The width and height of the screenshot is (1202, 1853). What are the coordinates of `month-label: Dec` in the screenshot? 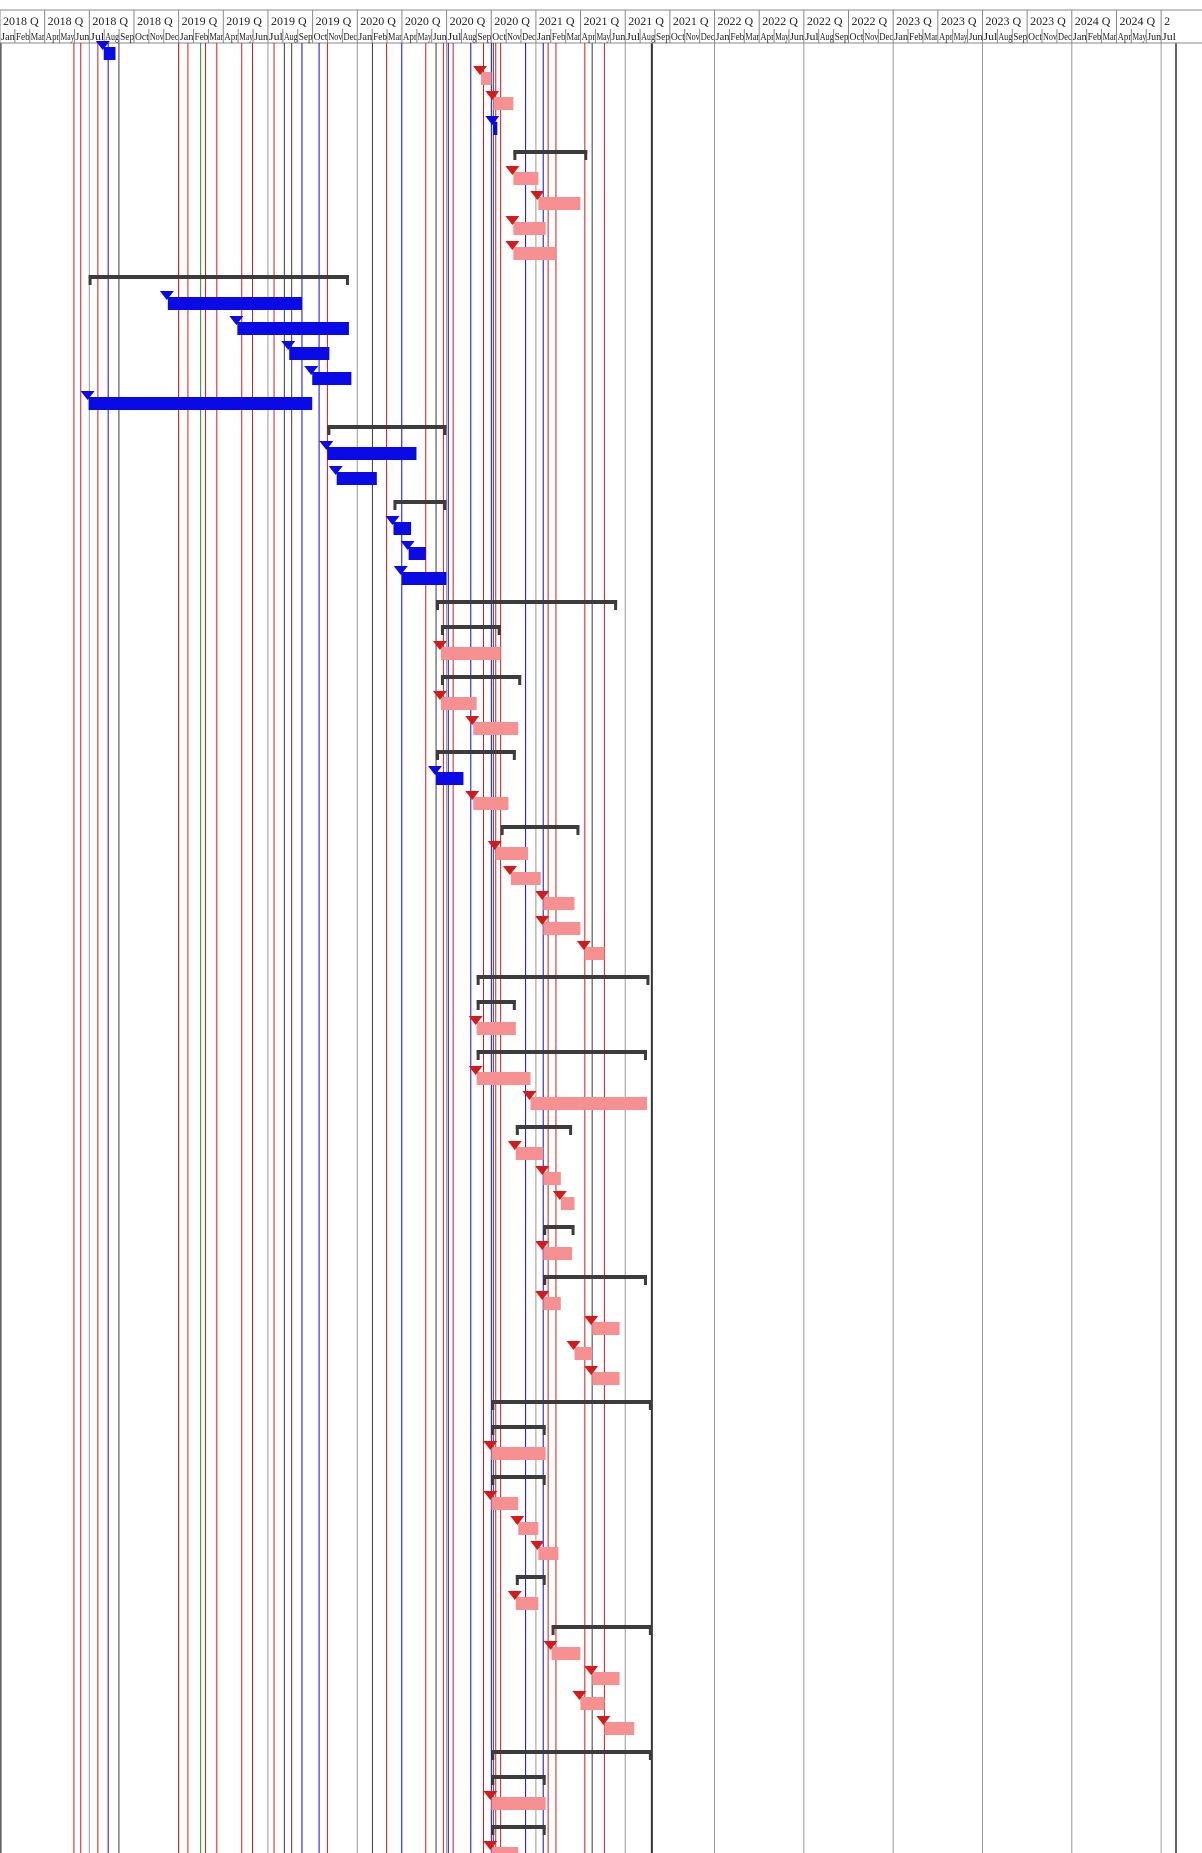 It's located at (350, 37).